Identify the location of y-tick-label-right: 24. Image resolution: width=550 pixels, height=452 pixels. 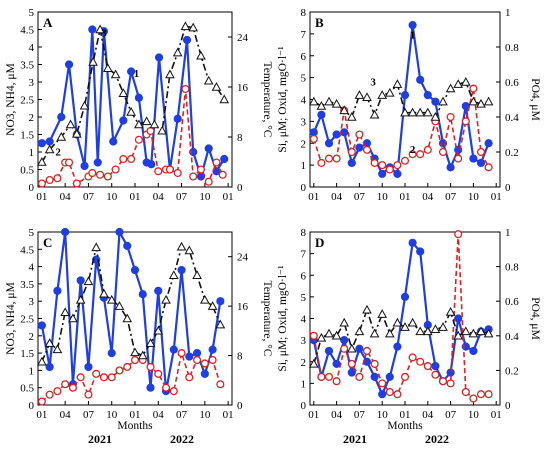
(243, 258).